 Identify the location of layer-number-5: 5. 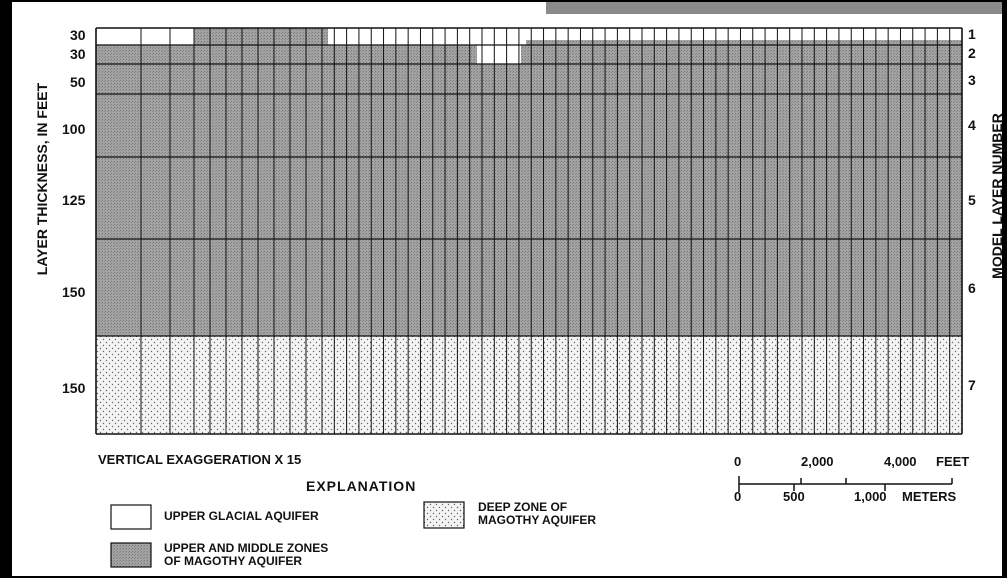
(972, 200).